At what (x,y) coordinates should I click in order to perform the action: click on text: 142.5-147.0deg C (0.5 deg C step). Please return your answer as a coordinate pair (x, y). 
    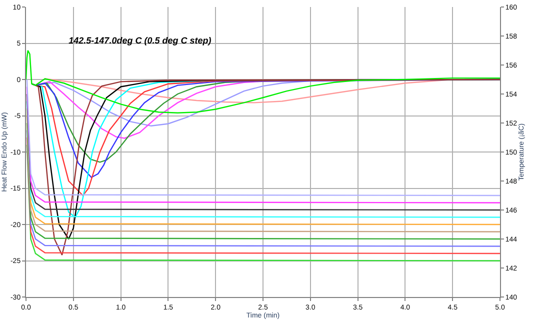
    Looking at the image, I should click on (140, 41).